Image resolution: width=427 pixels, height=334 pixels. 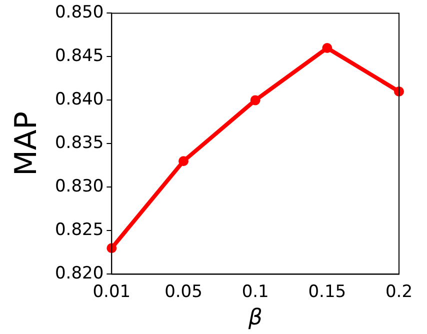 What do you see at coordinates (26, 143) in the screenshot?
I see `y-axis-title: MAP` at bounding box center [26, 143].